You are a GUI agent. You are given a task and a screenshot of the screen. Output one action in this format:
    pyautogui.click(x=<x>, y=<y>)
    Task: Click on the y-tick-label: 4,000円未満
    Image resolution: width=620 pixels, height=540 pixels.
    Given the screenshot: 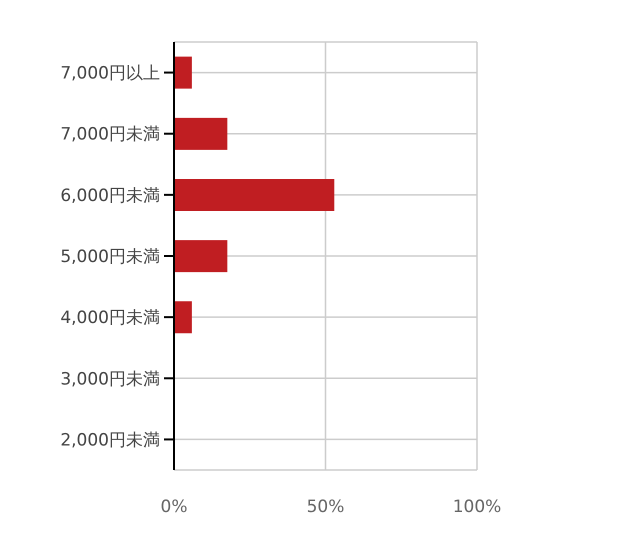 What is the action you would take?
    pyautogui.click(x=110, y=318)
    